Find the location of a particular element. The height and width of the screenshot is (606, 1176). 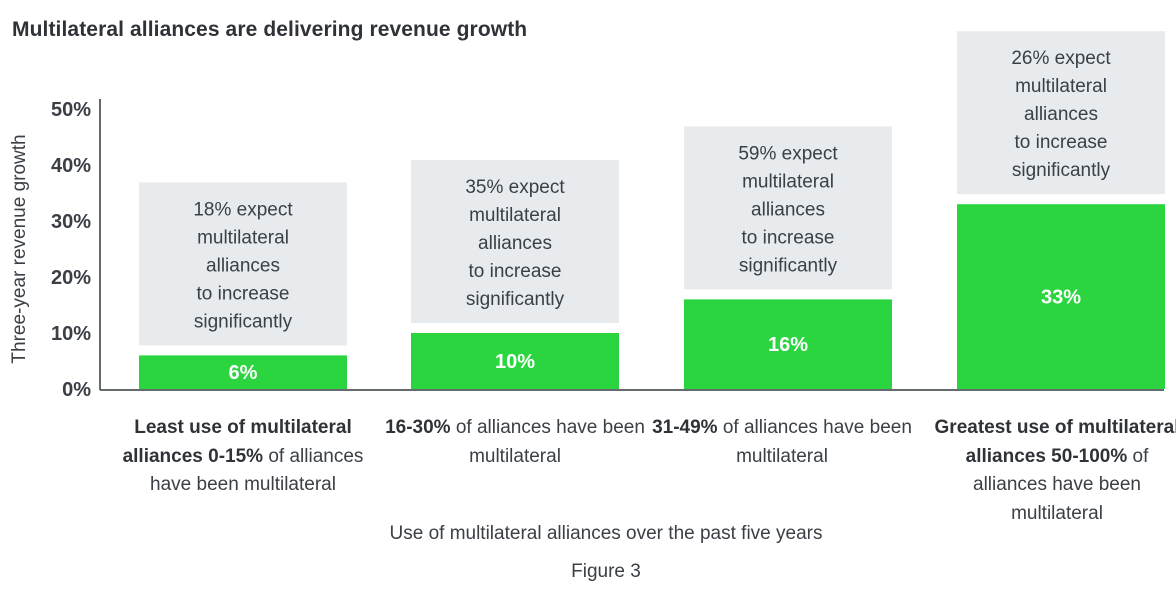

figure-caption: Figure 3 is located at coordinates (606, 571).